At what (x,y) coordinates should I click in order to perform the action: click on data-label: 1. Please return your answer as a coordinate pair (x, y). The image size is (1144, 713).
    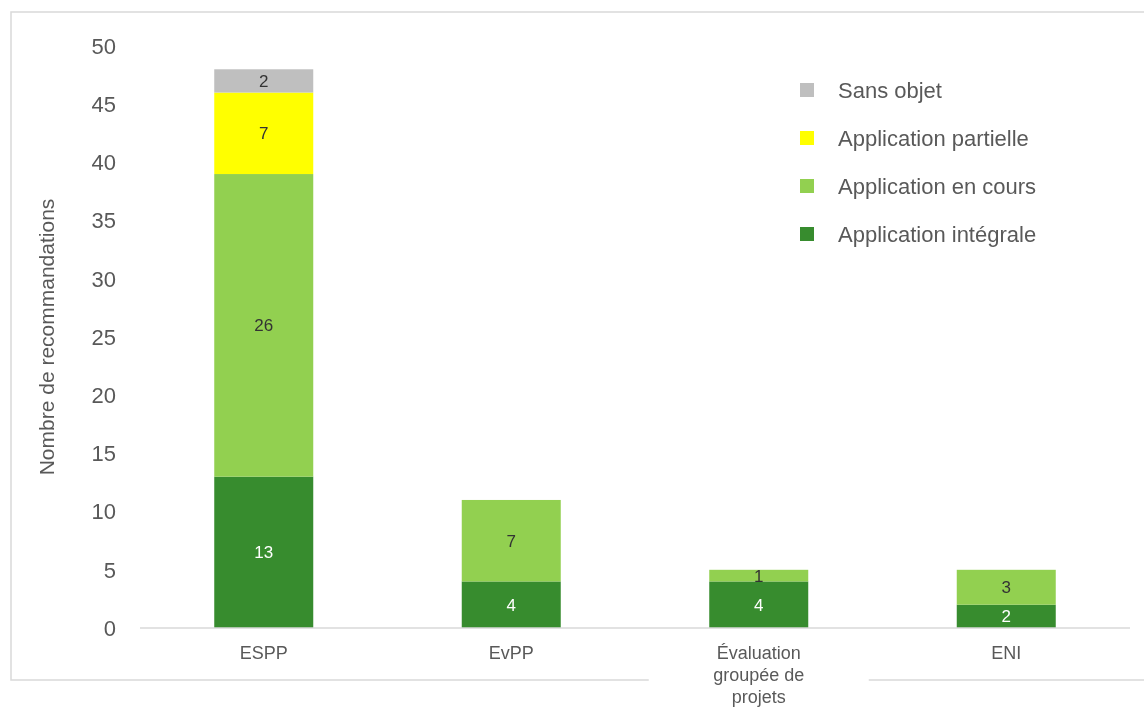
    Looking at the image, I should click on (759, 576).